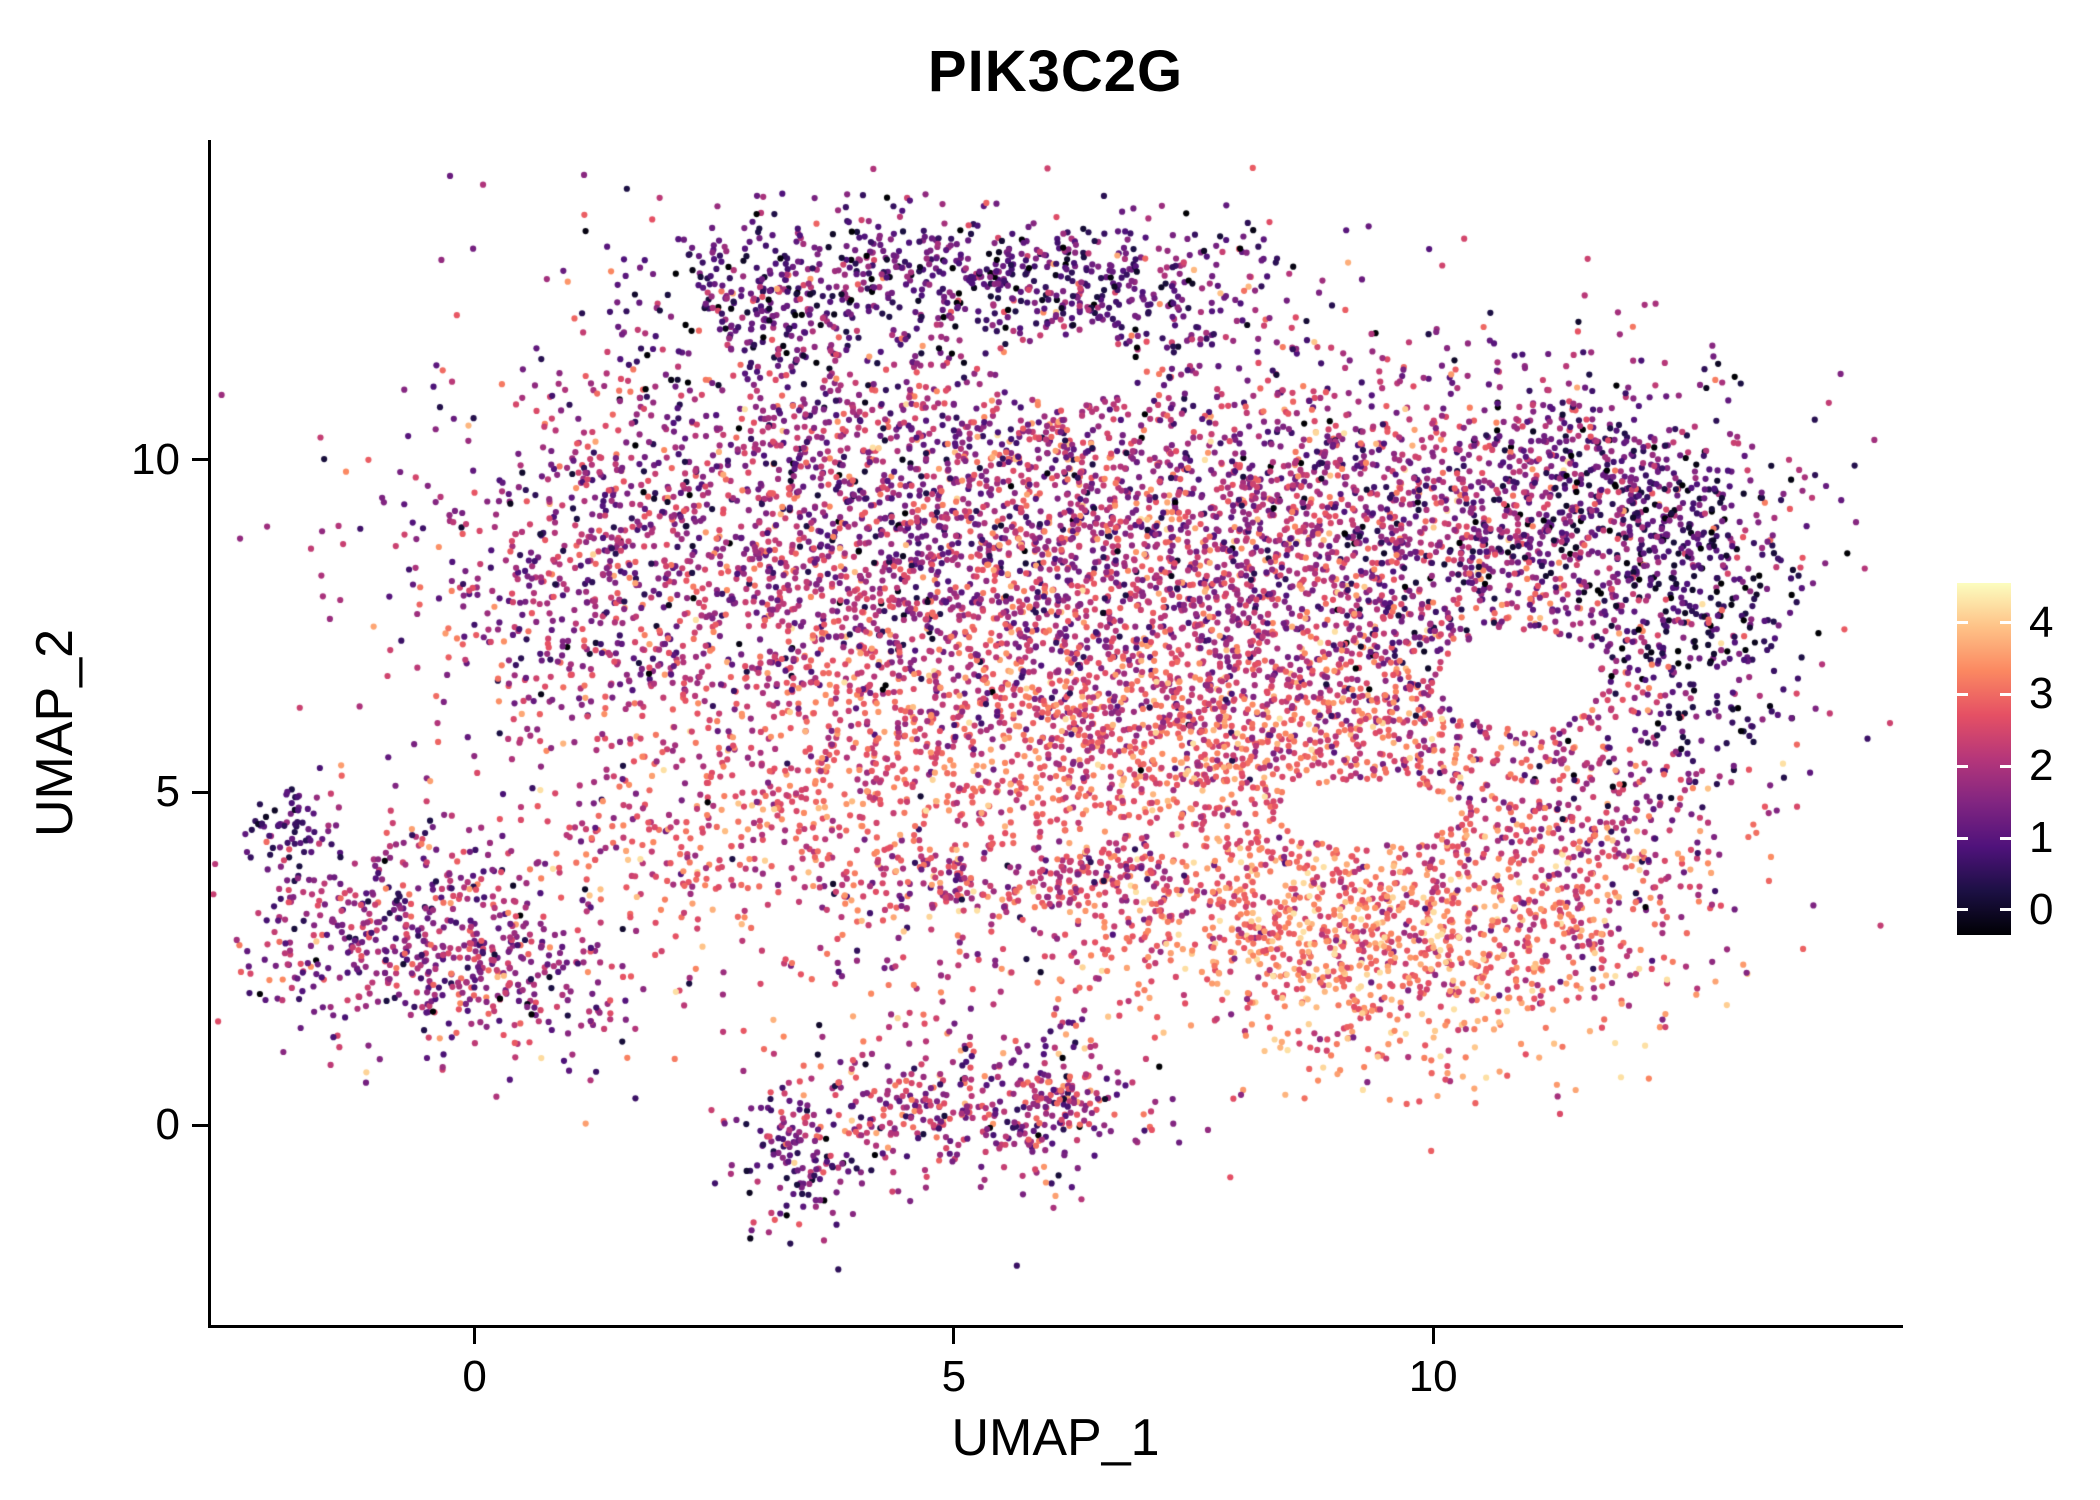  What do you see at coordinates (2041, 622) in the screenshot?
I see `legend-tick-label: 4` at bounding box center [2041, 622].